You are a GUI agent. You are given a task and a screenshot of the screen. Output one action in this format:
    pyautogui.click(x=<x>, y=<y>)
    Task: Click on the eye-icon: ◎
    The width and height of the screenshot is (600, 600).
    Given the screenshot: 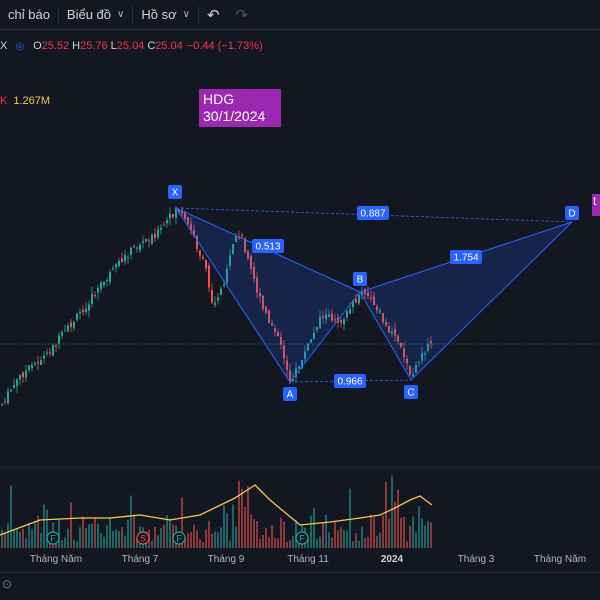 What is the action you would take?
    pyautogui.click(x=20, y=46)
    